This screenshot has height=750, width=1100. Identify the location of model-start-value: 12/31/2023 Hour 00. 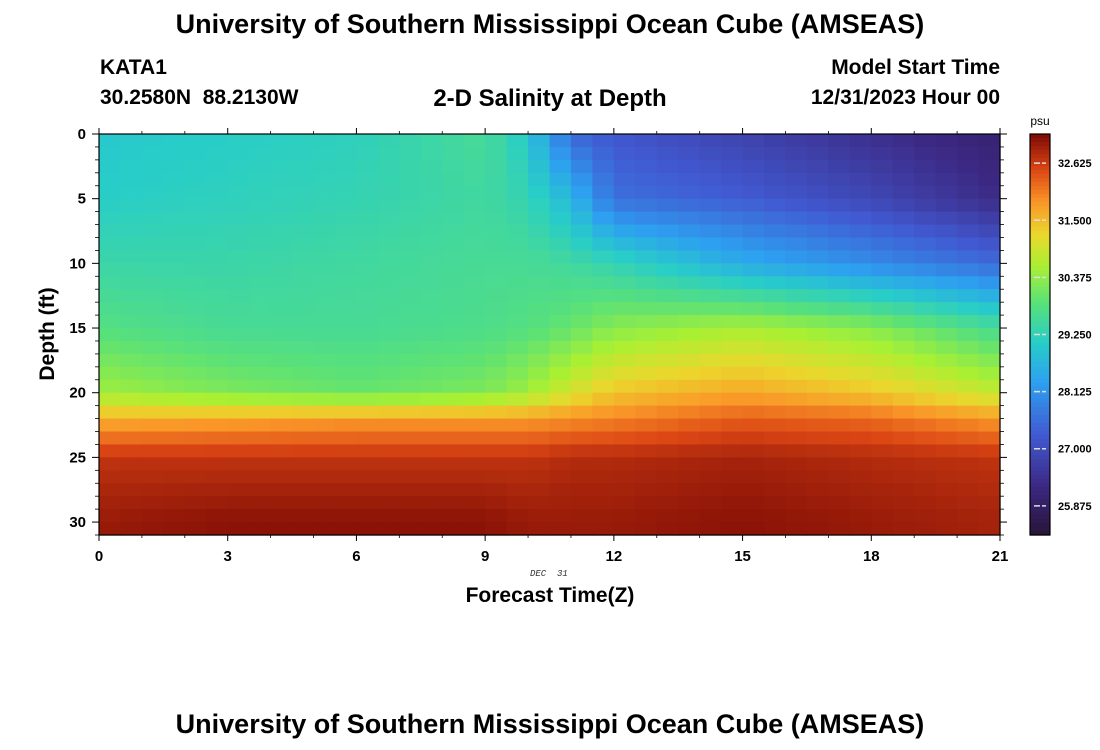
(905, 97).